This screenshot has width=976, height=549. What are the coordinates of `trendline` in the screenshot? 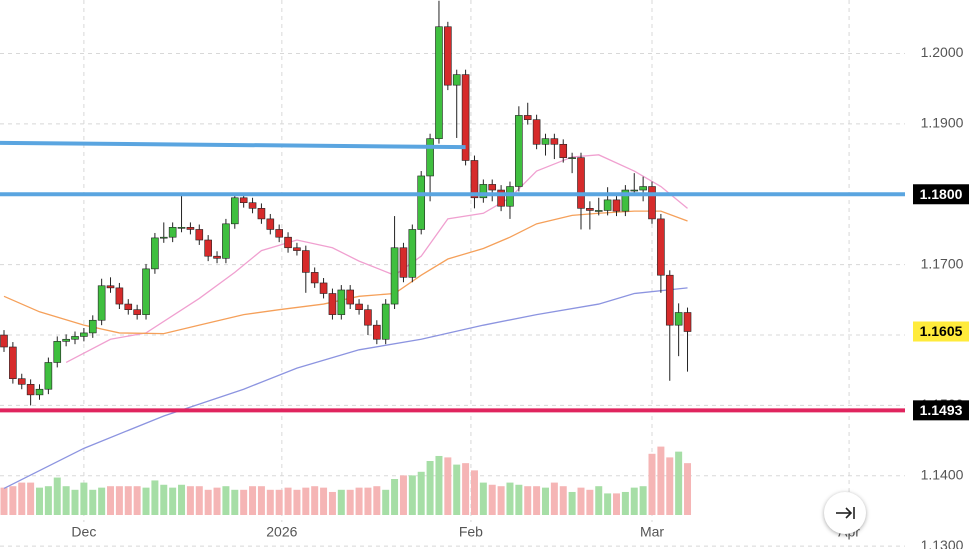 It's located at (233, 145).